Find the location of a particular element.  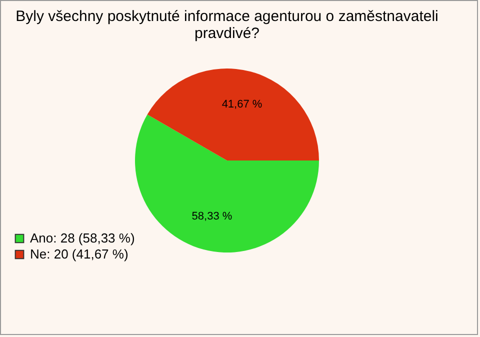

pie-slice is located at coordinates (233, 114).